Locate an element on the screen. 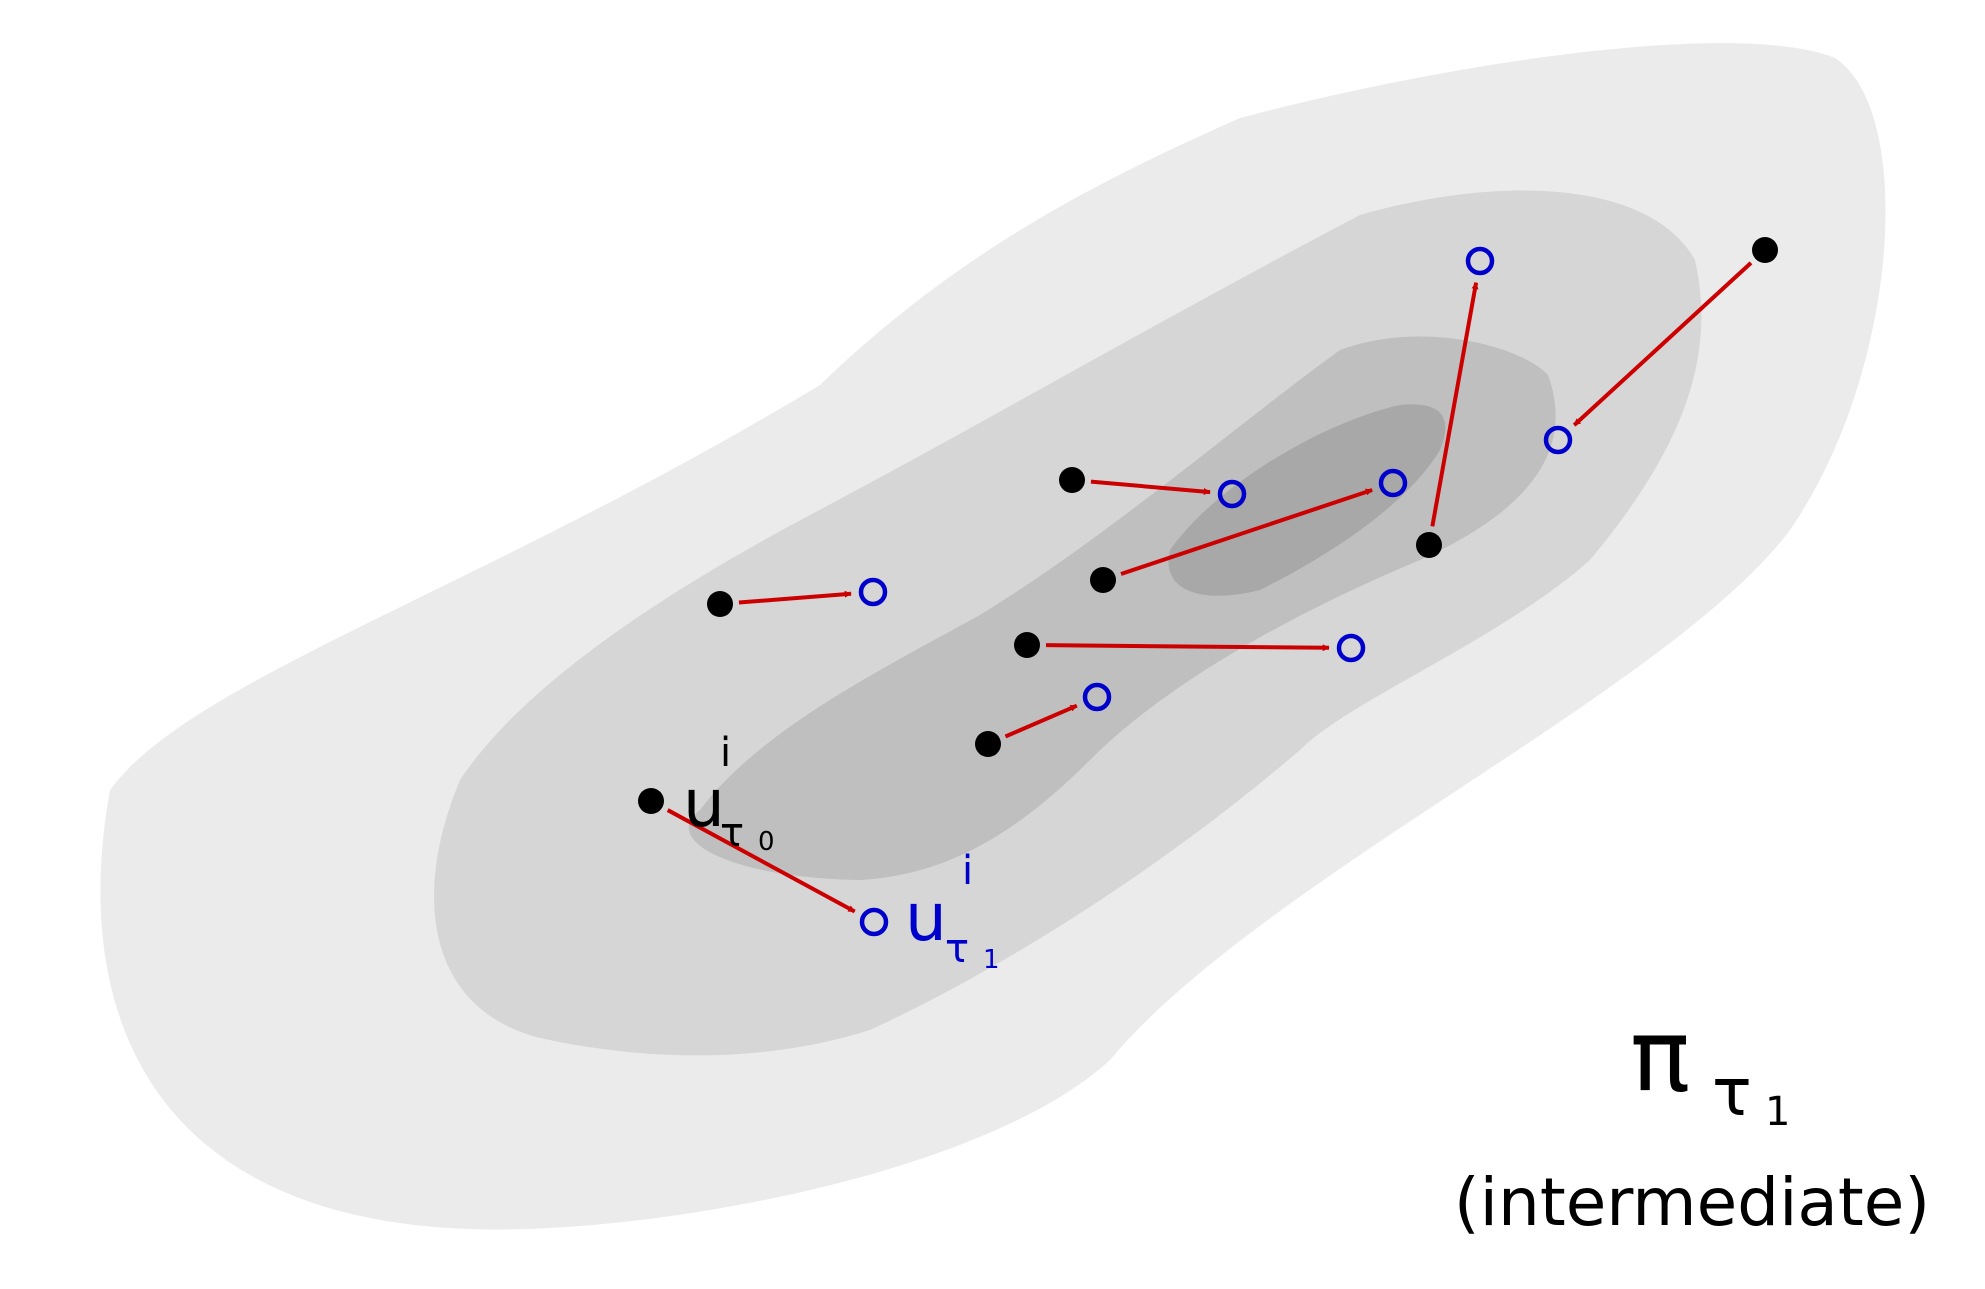 This screenshot has width=1985, height=1289. source-particle-label: u i τ 0 is located at coordinates (729, 793).